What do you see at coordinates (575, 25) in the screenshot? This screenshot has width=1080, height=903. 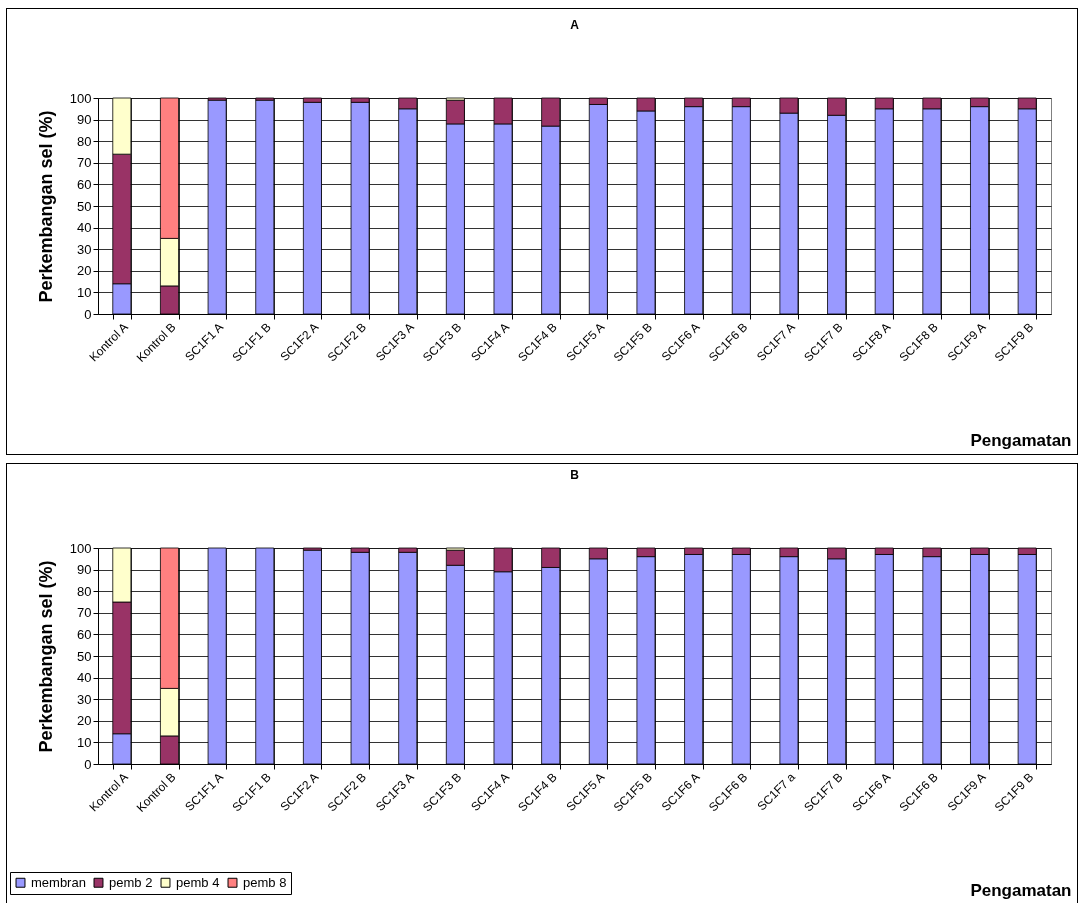 I see `chart-title: A` at bounding box center [575, 25].